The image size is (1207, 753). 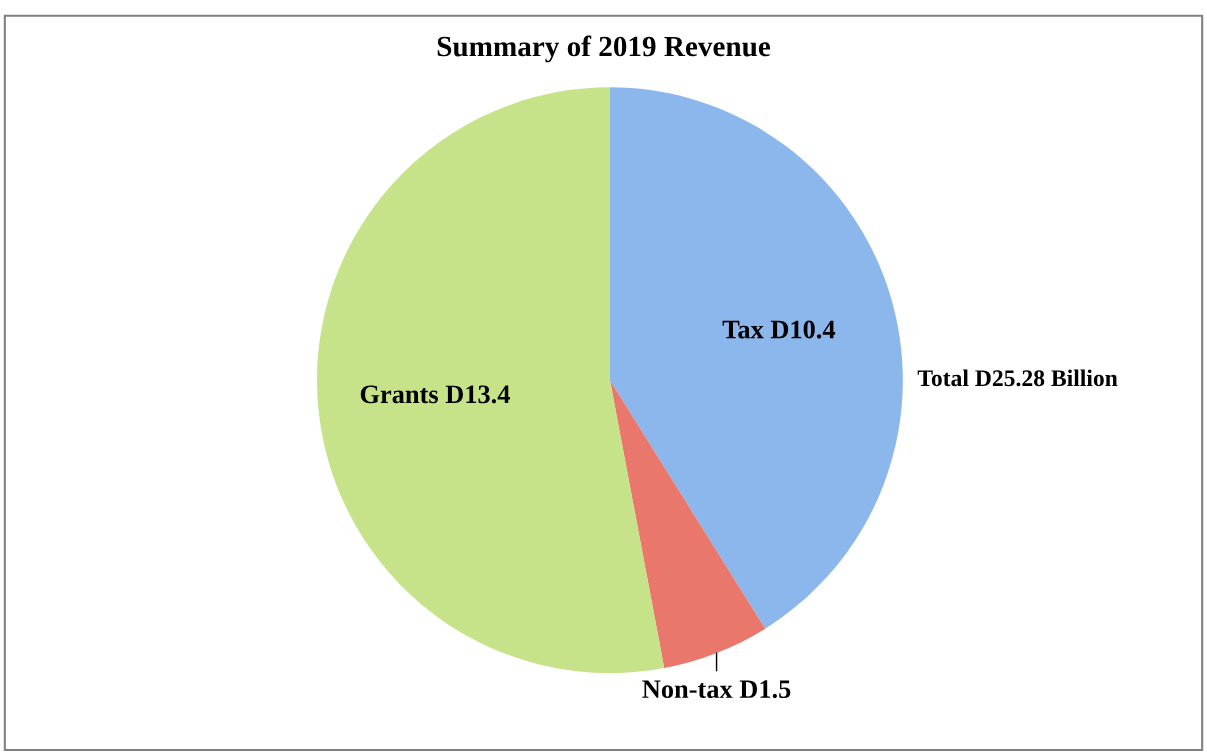 I want to click on slice-label: Non-tax D1.5, so click(x=716, y=689).